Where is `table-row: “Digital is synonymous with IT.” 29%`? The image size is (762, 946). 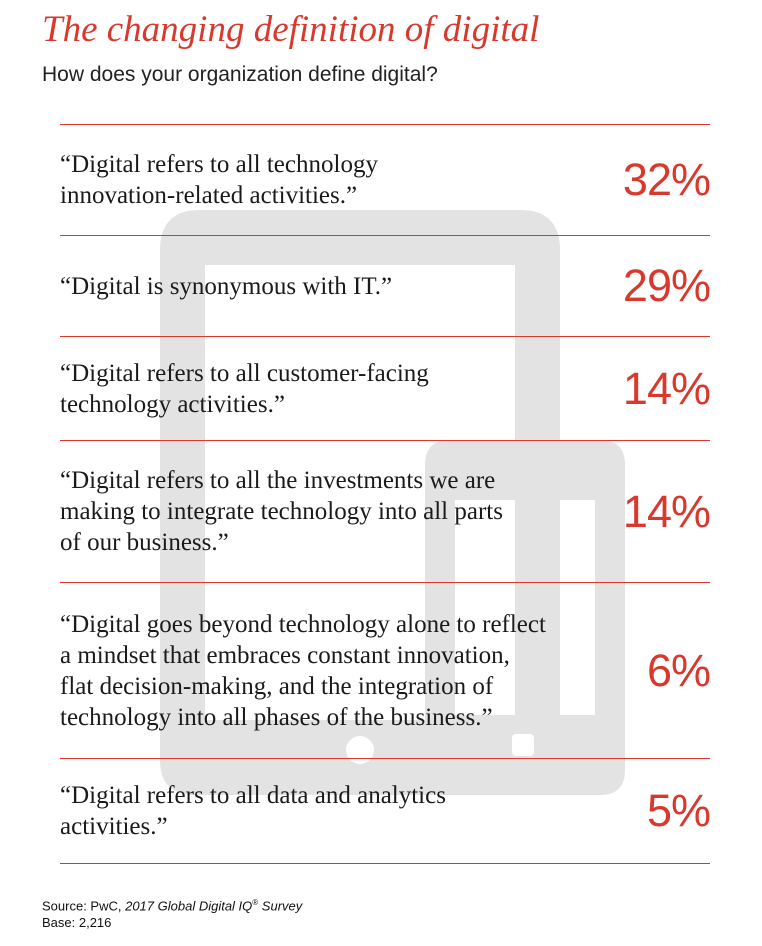
table-row: “Digital is synonymous with IT.” 29% is located at coordinates (385, 285).